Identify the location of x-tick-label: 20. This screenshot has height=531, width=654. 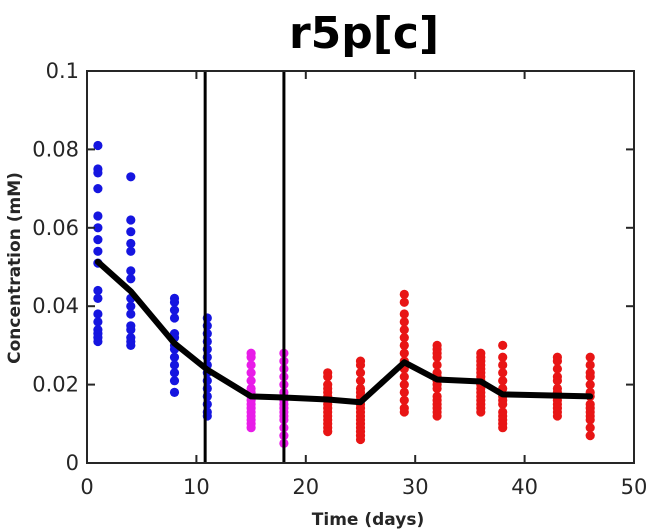
(305, 487).